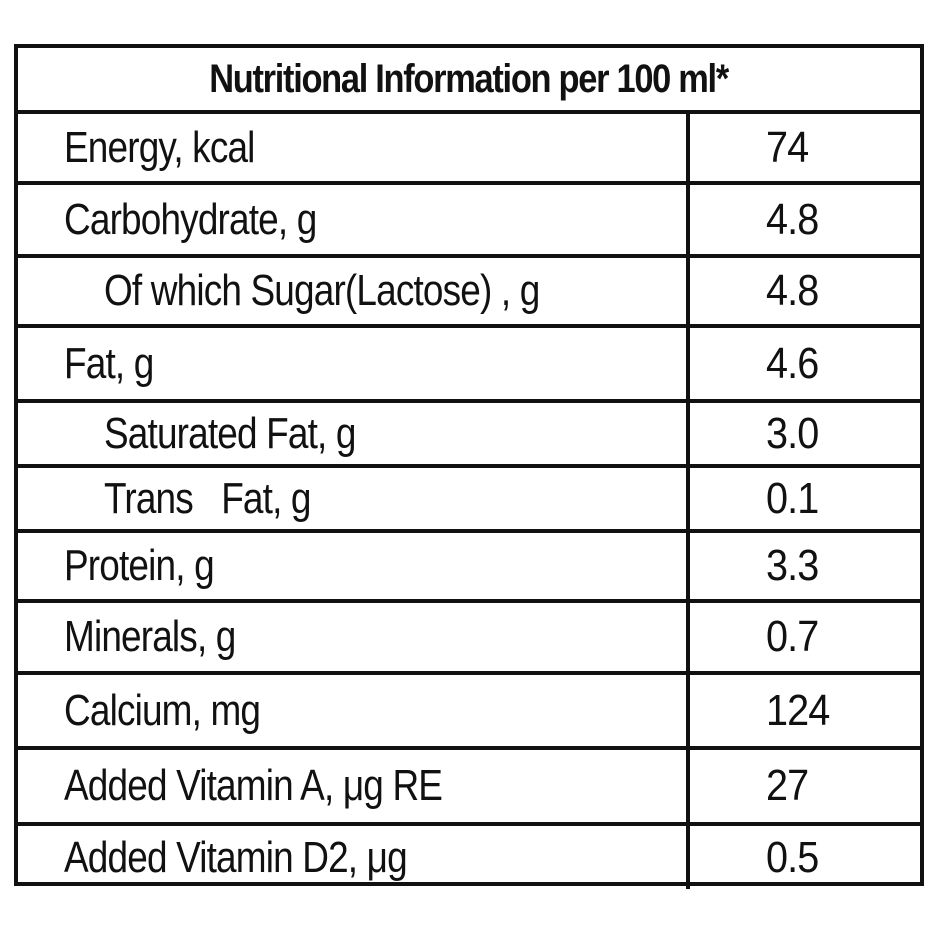 This screenshot has height=930, width=940. What do you see at coordinates (354, 710) in the screenshot?
I see `nutrient-label-cell: Calcium, mg` at bounding box center [354, 710].